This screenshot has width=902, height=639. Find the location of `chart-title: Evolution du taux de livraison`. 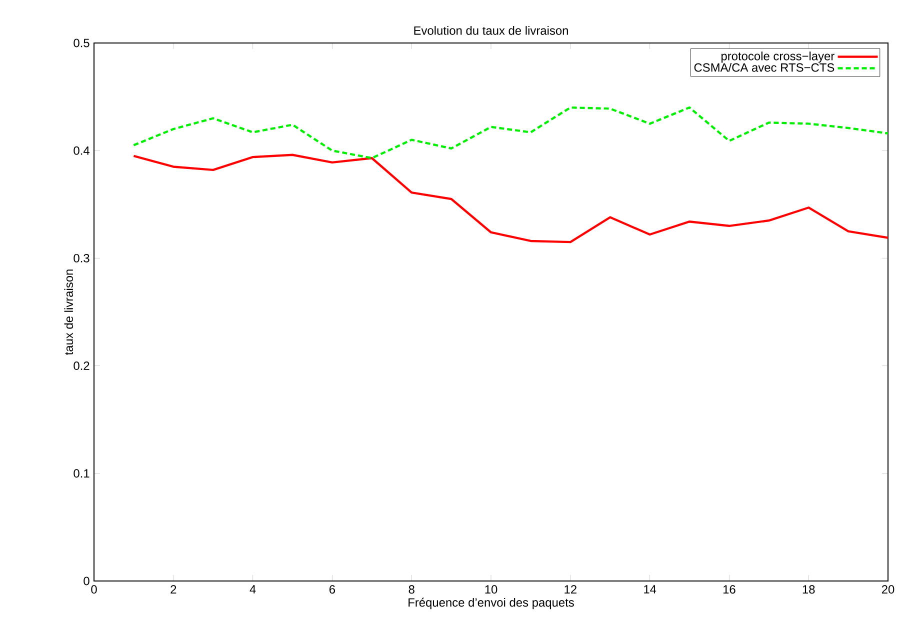

chart-title: Evolution du taux de livraison is located at coordinates (491, 30).